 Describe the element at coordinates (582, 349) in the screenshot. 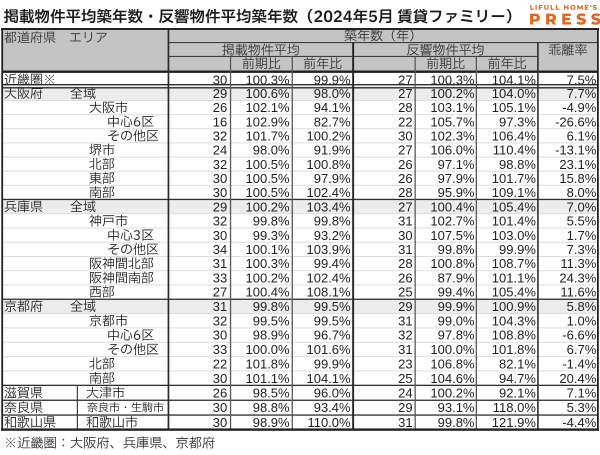

I see `svg-text: 6.7%` at that location.